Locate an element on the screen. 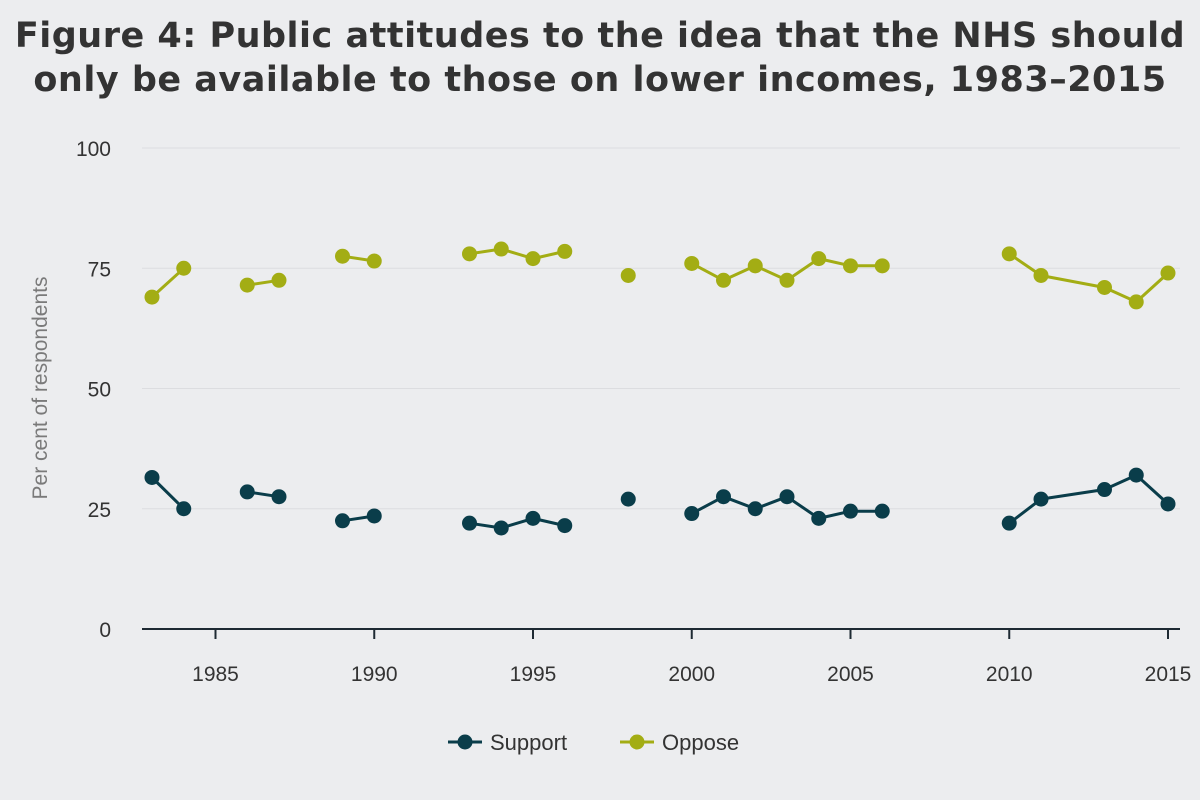  oppose-point-2000 is located at coordinates (692, 263).